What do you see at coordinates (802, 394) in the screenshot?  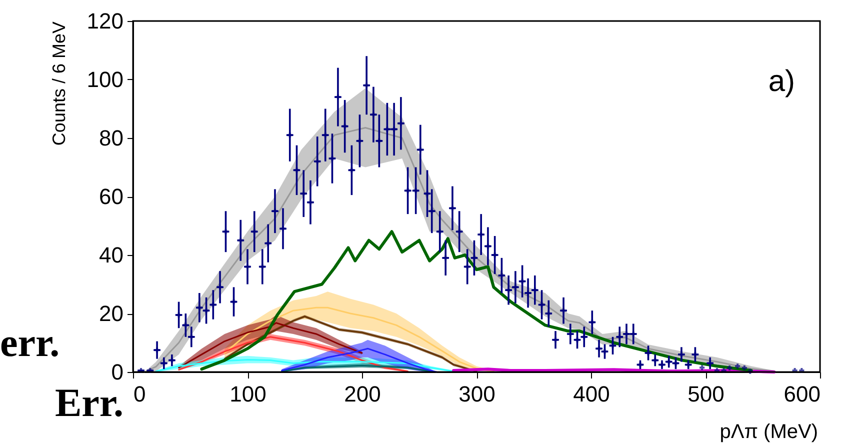 I see `x-tick-label: 600` at bounding box center [802, 394].